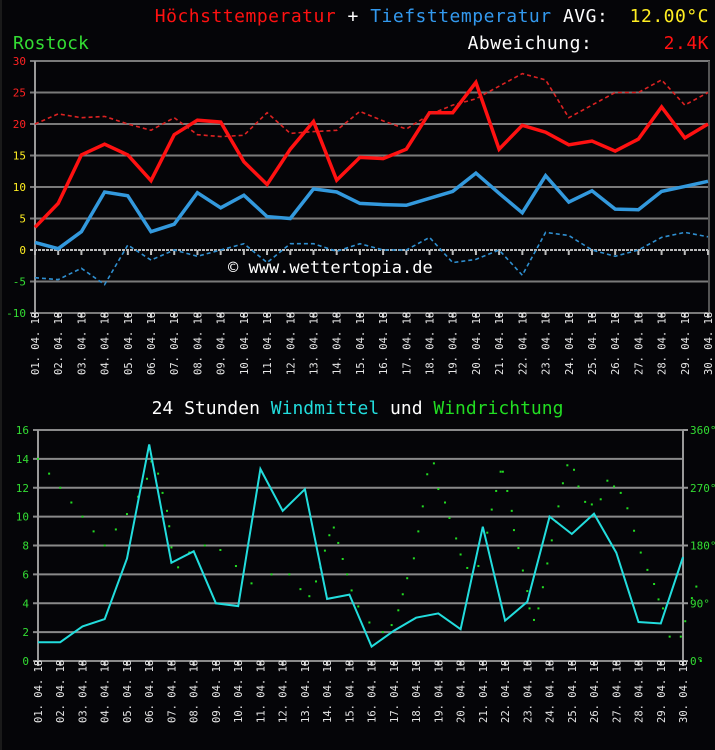  What do you see at coordinates (461, 16) in the screenshot?
I see `title-min: Tiefsttemperatur` at bounding box center [461, 16].